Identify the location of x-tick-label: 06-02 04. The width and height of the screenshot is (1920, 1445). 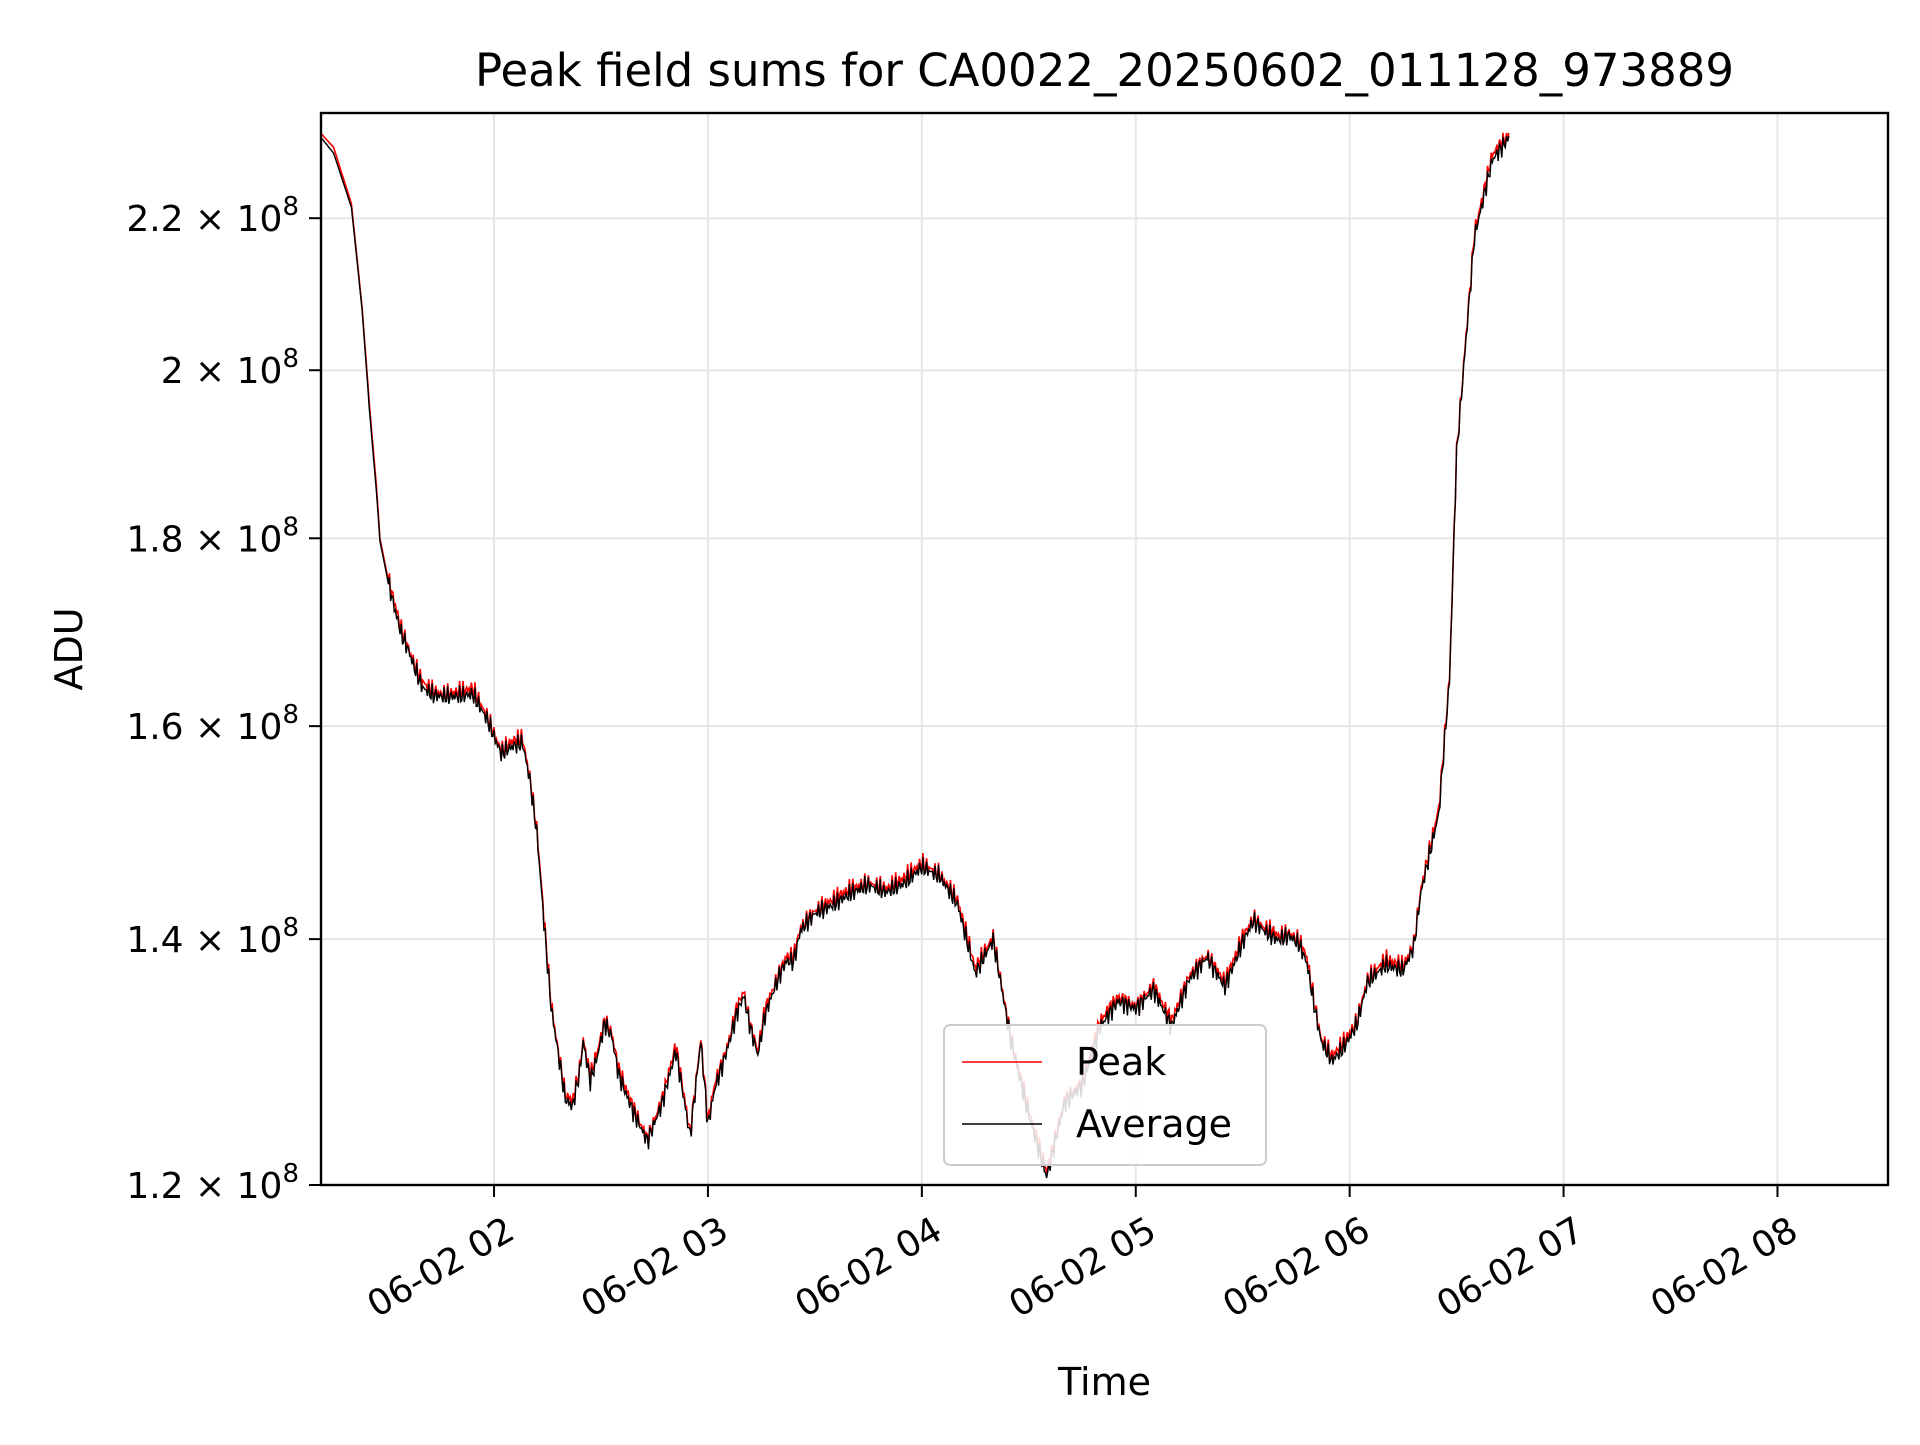
(868, 1267).